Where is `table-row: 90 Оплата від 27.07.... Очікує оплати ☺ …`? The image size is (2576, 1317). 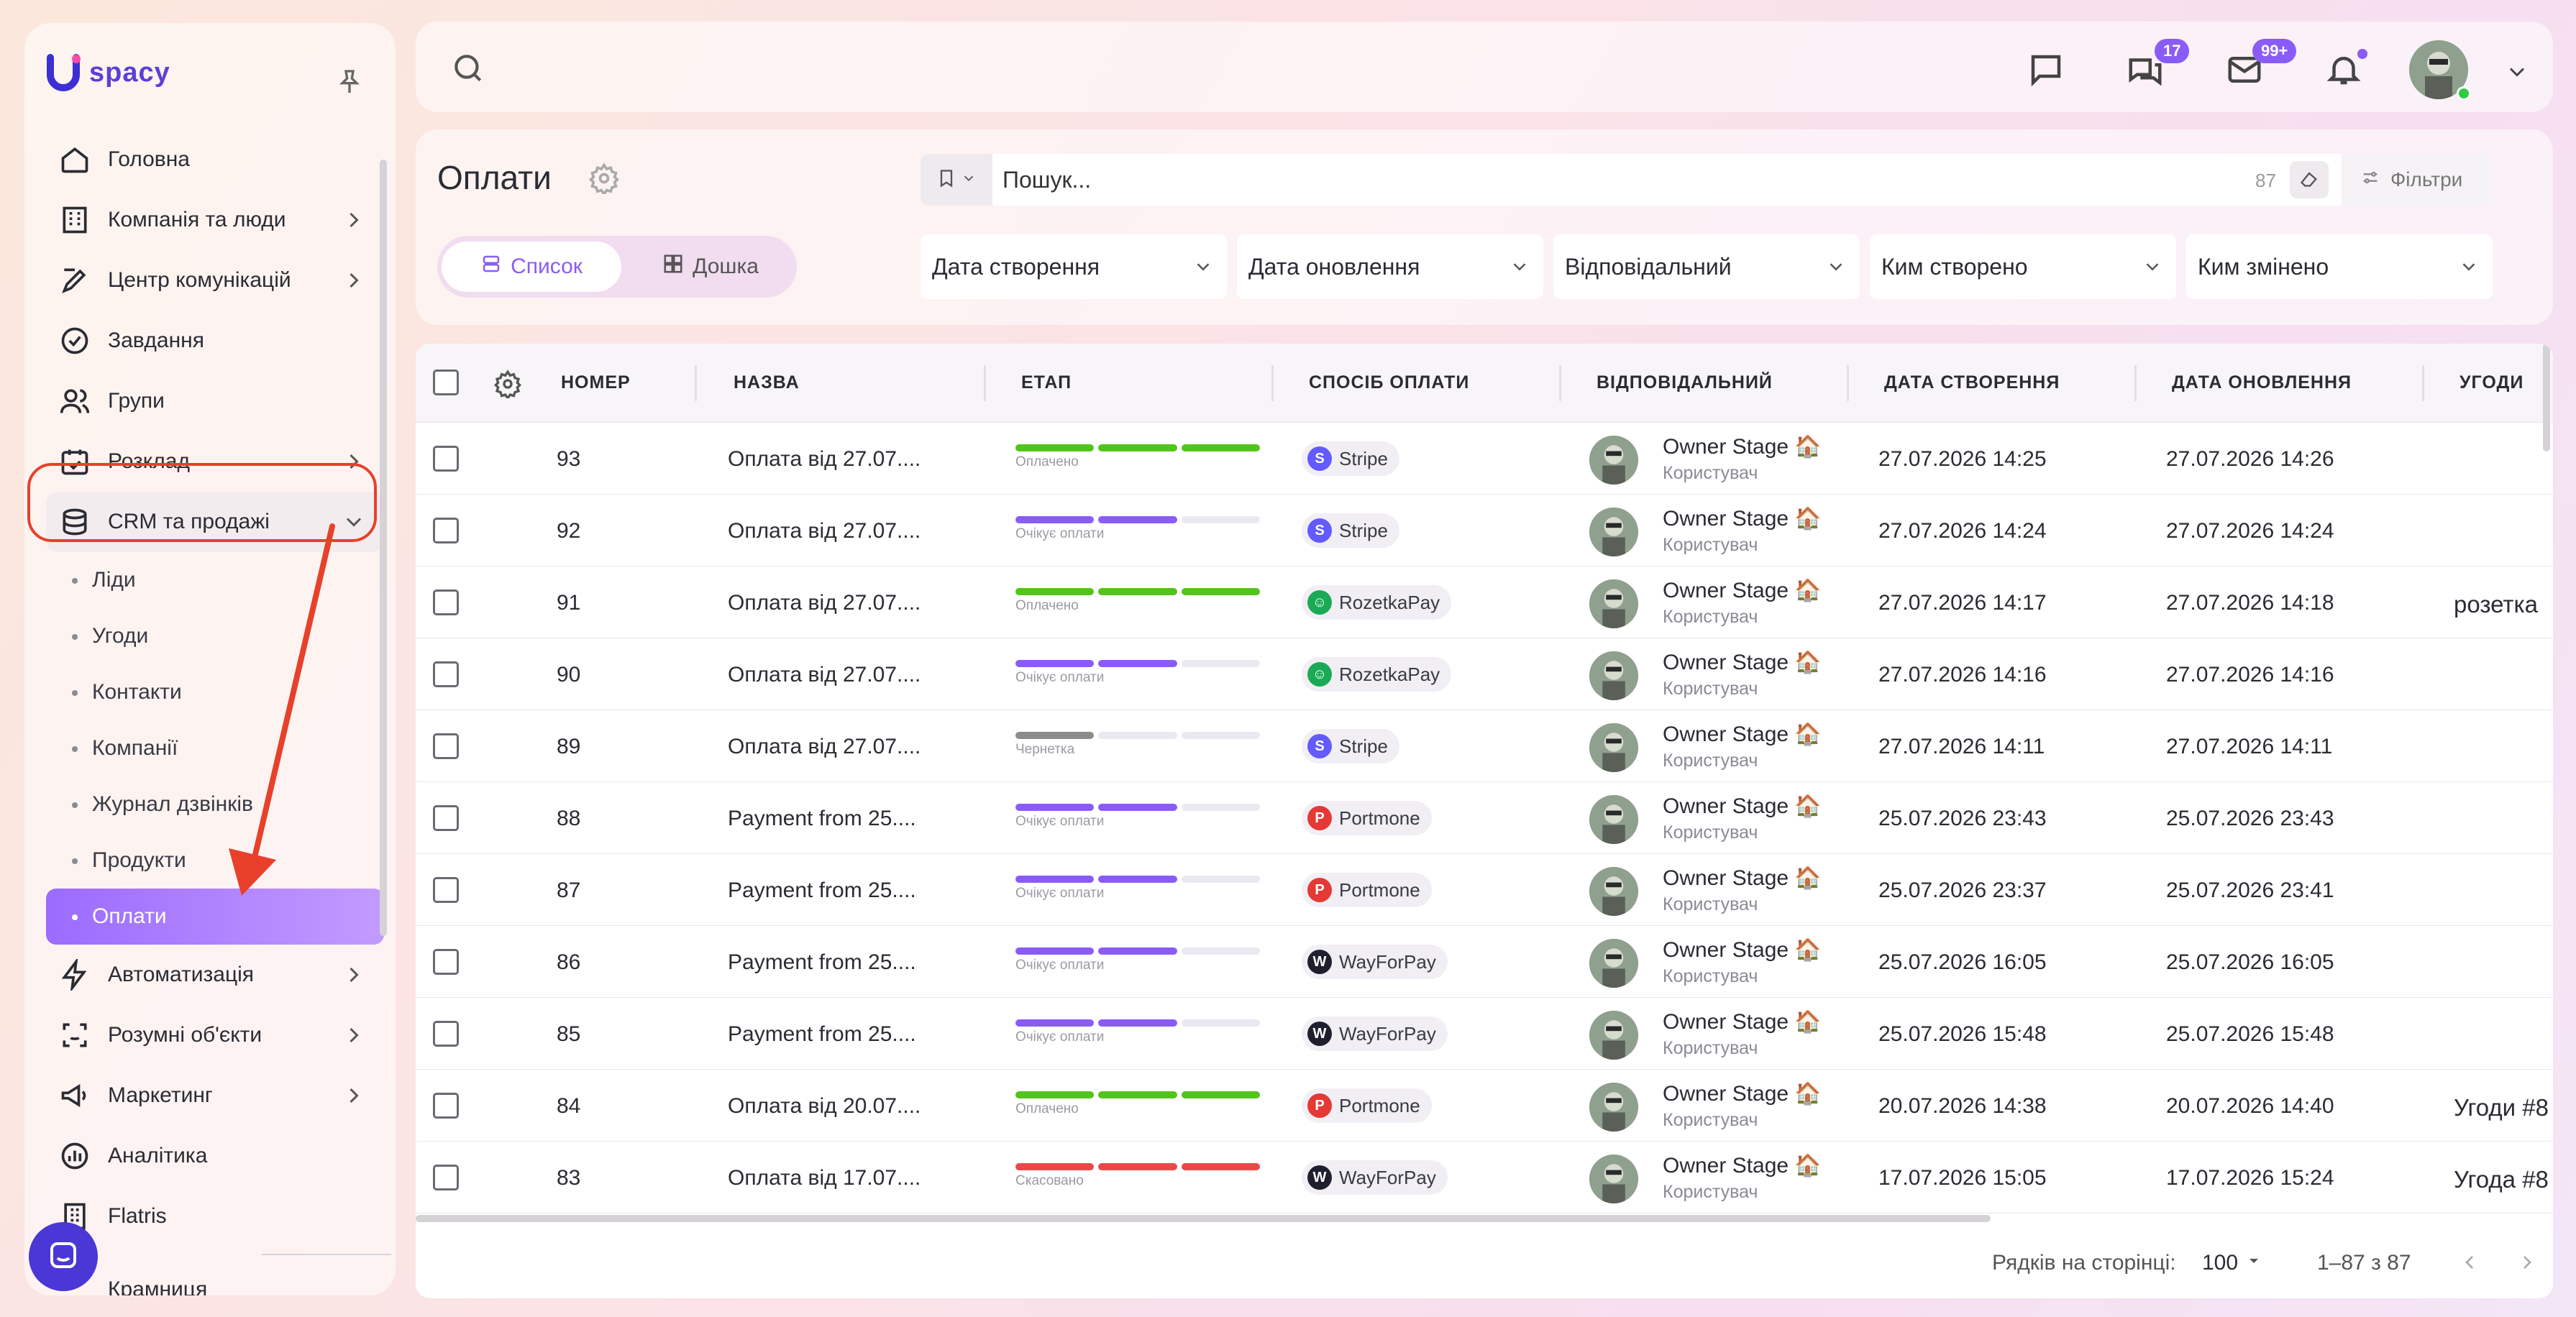
table-row: 90 Оплата від 27.07.... Очікує оплати ☺ … is located at coordinates (1484, 674).